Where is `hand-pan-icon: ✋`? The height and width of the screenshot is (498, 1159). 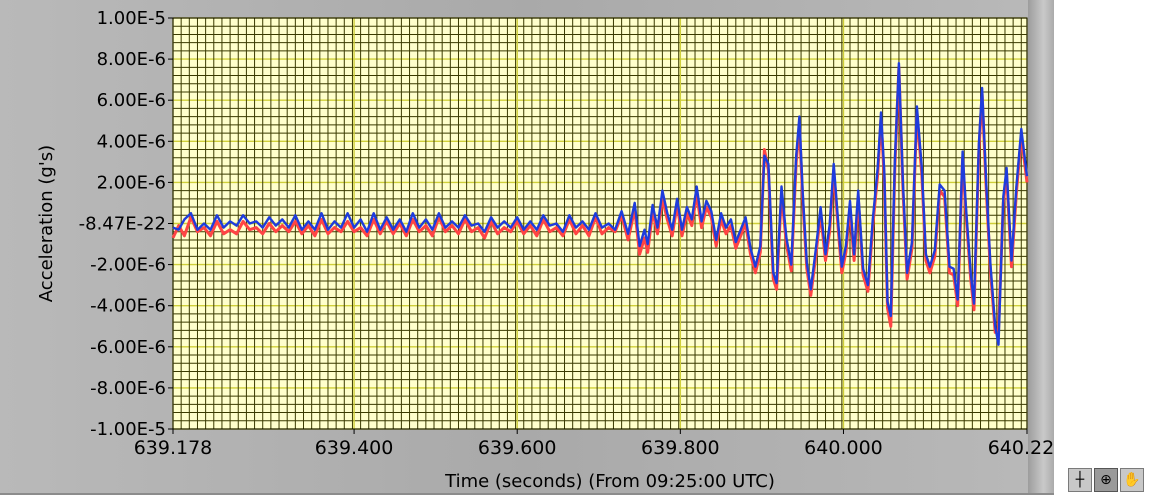 hand-pan-icon: ✋ is located at coordinates (1132, 480).